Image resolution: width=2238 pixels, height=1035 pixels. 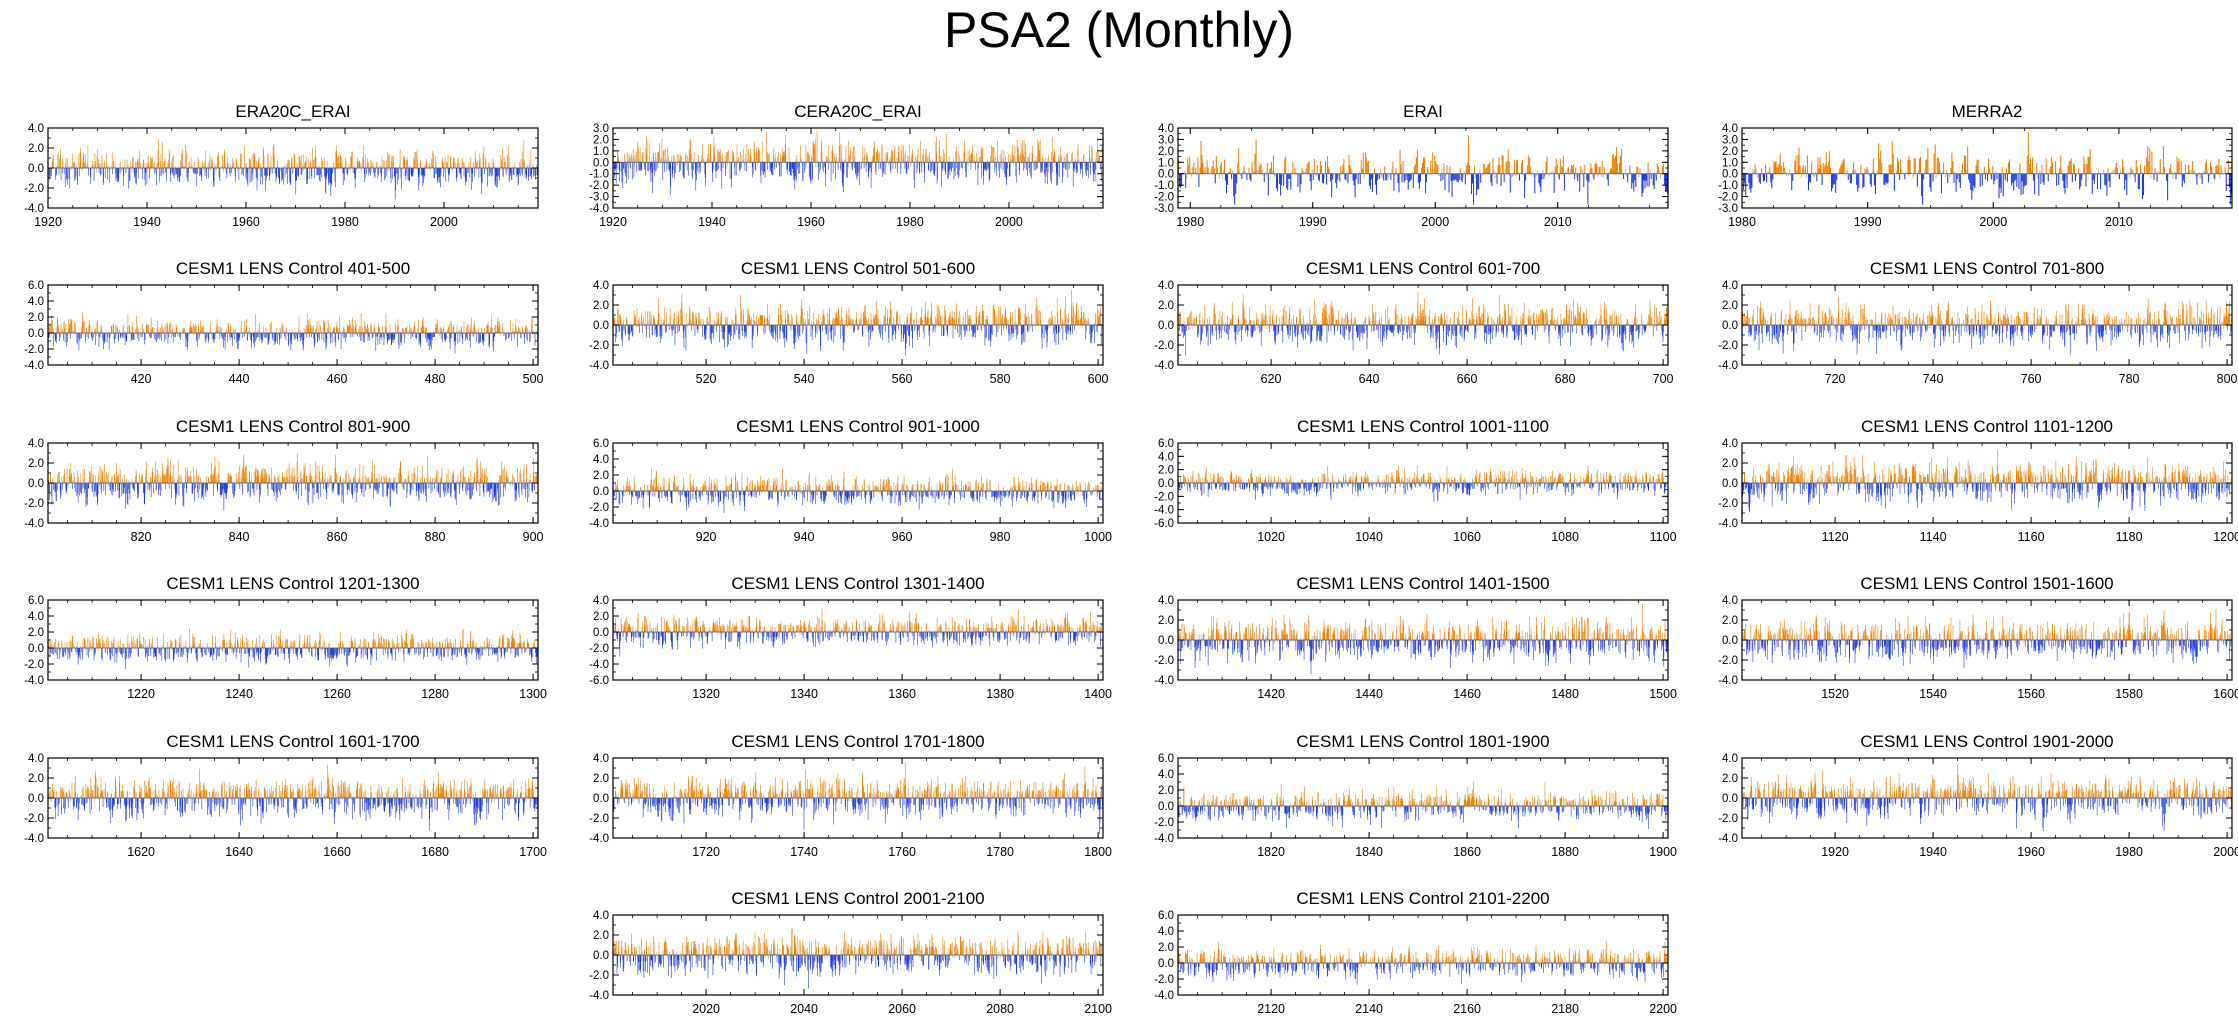 I want to click on y-tick-label: 4.0, so click(x=1166, y=129).